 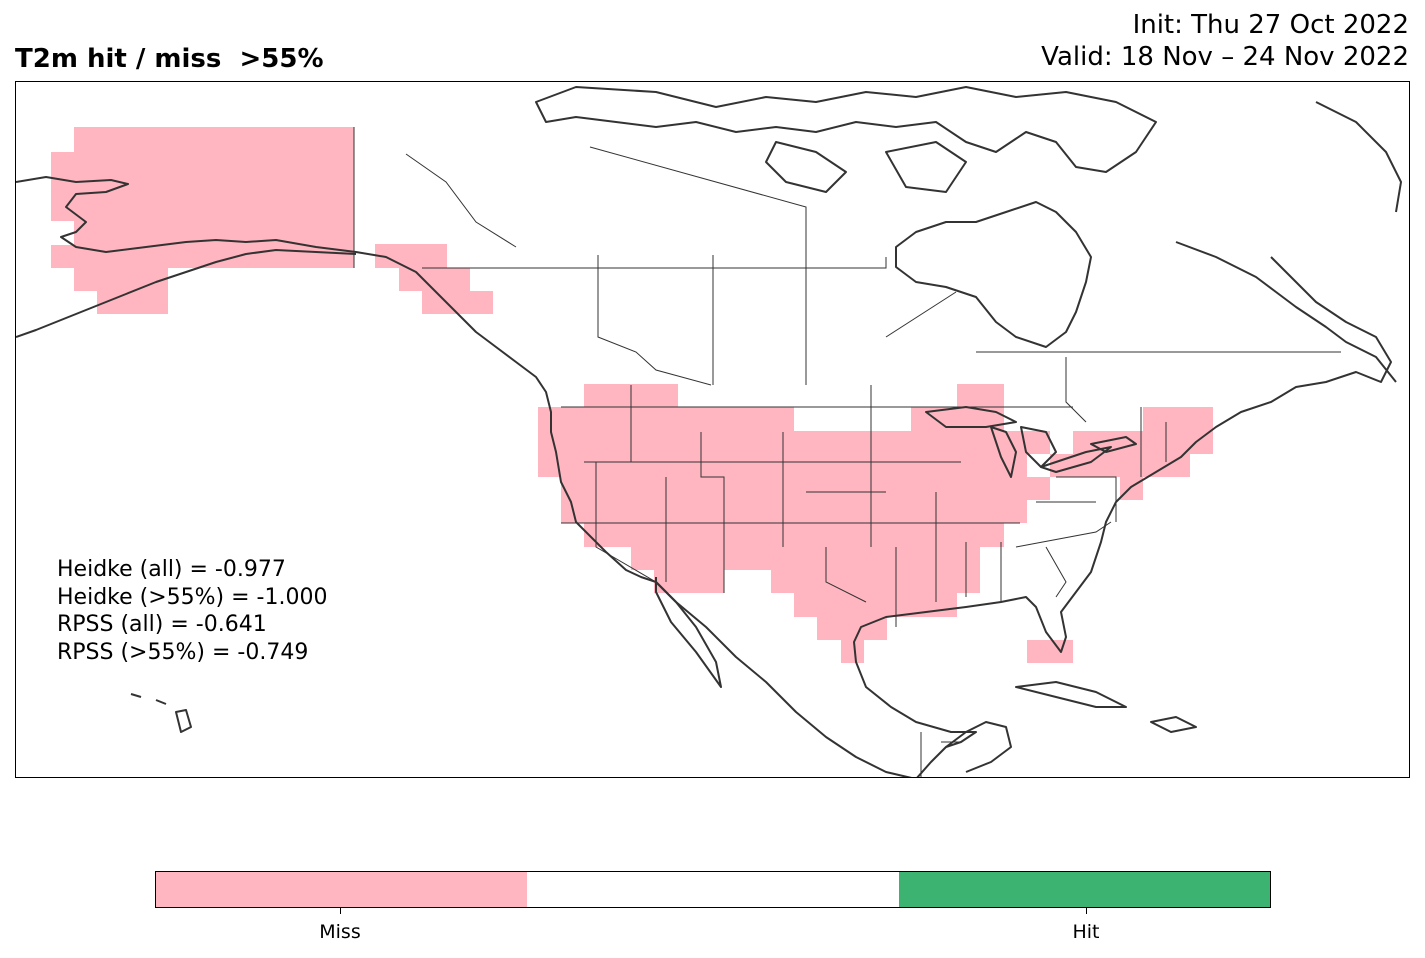 What do you see at coordinates (171, 569) in the screenshot?
I see `heidke-all: Heidke (all) = -0.977` at bounding box center [171, 569].